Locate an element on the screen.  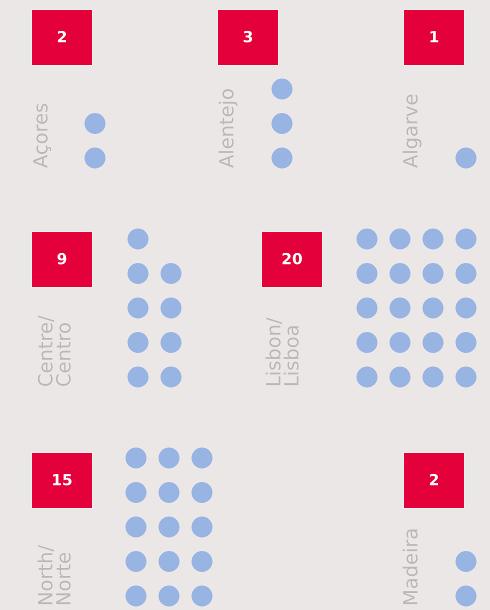
data-label: 9 is located at coordinates (61, 258).